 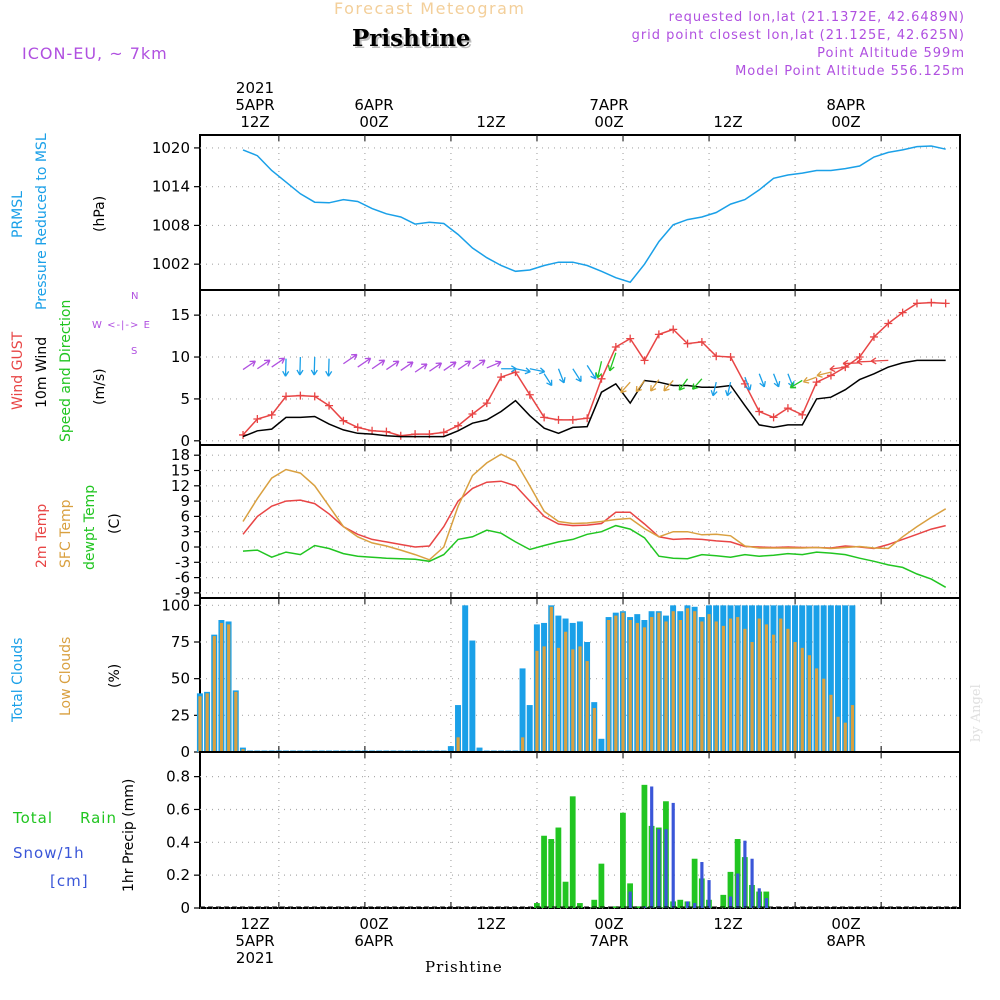 What do you see at coordinates (180, 679) in the screenshot?
I see `clouds-ytick-label: 50` at bounding box center [180, 679].